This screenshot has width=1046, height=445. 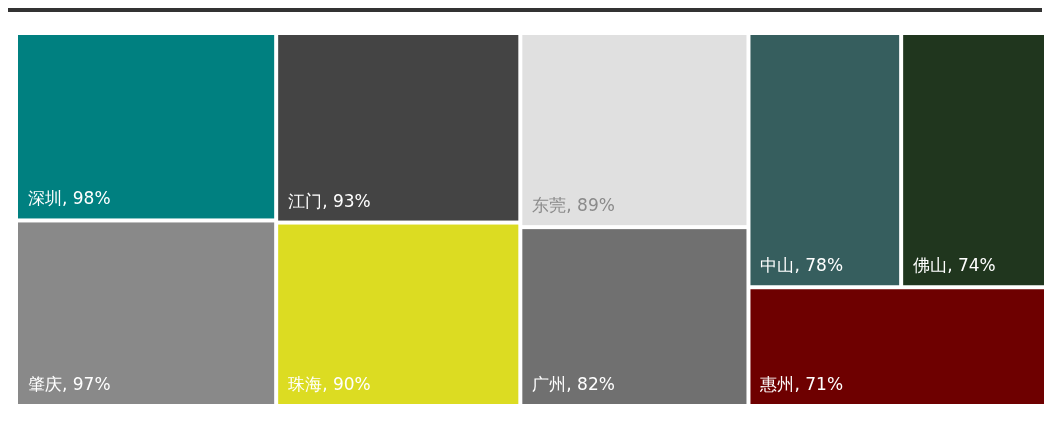 I want to click on category-label: 肇庆, so click(x=45, y=384).